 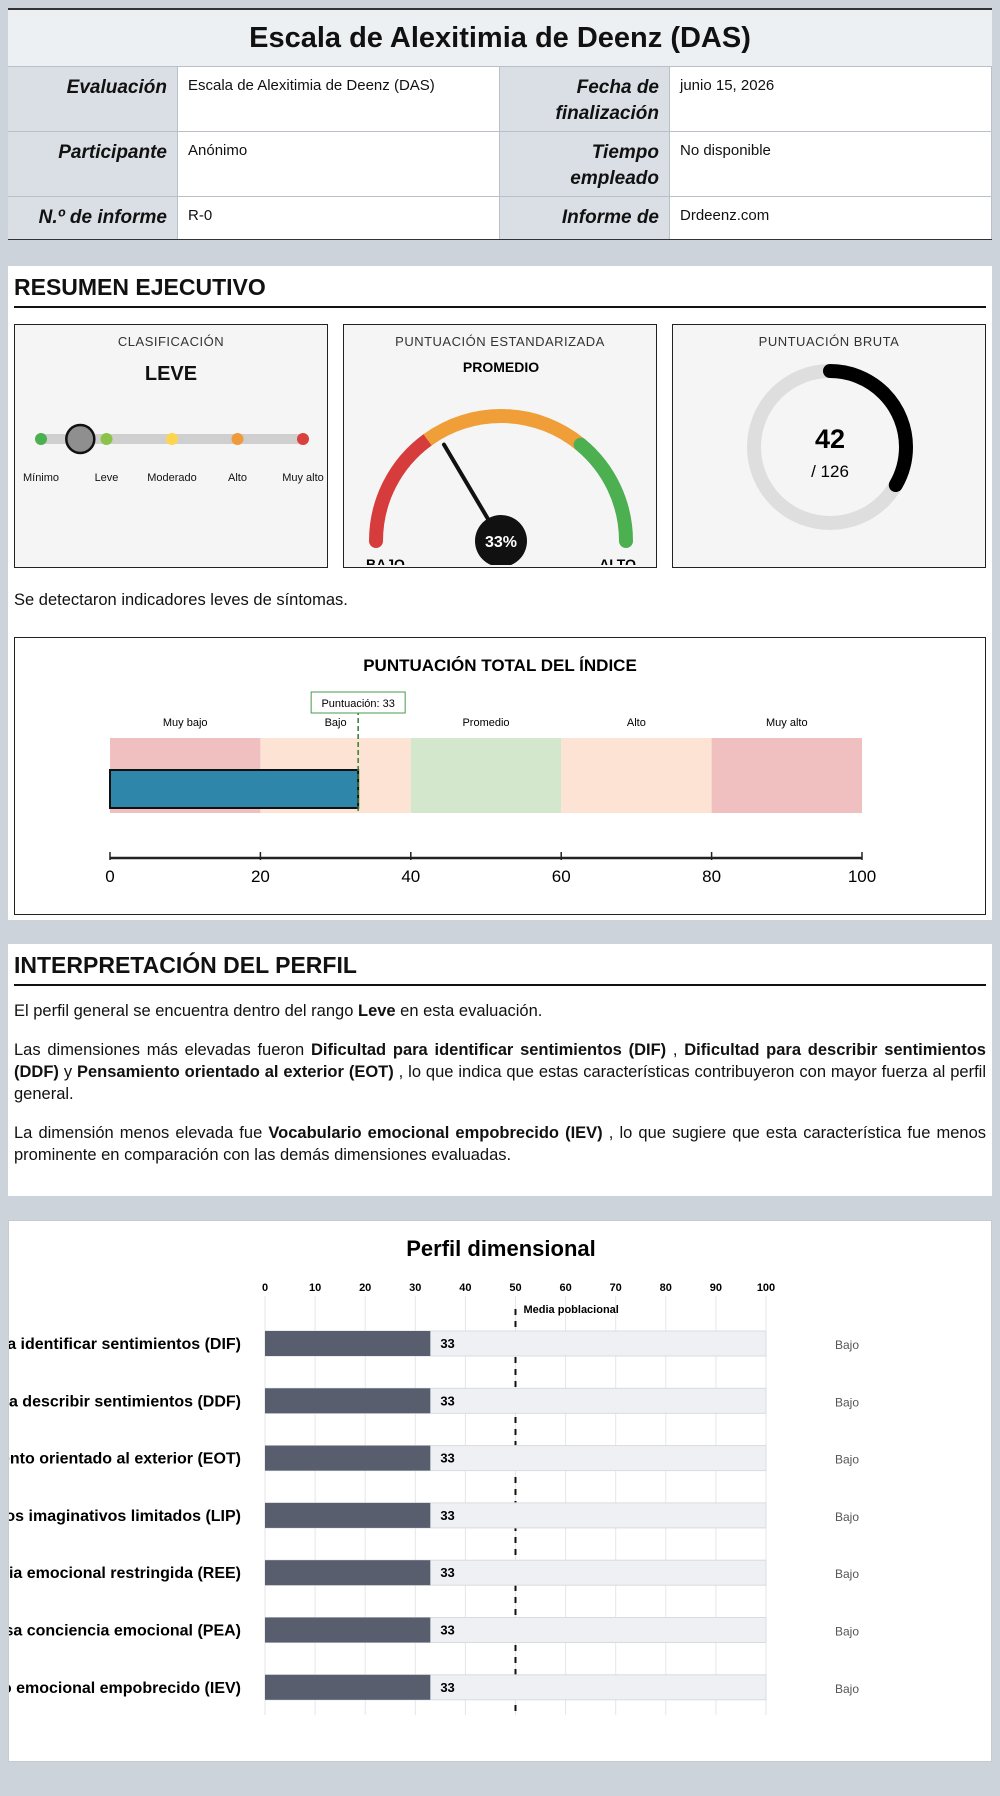 I want to click on dim-axis-tick-label: 0, so click(x=265, y=1288).